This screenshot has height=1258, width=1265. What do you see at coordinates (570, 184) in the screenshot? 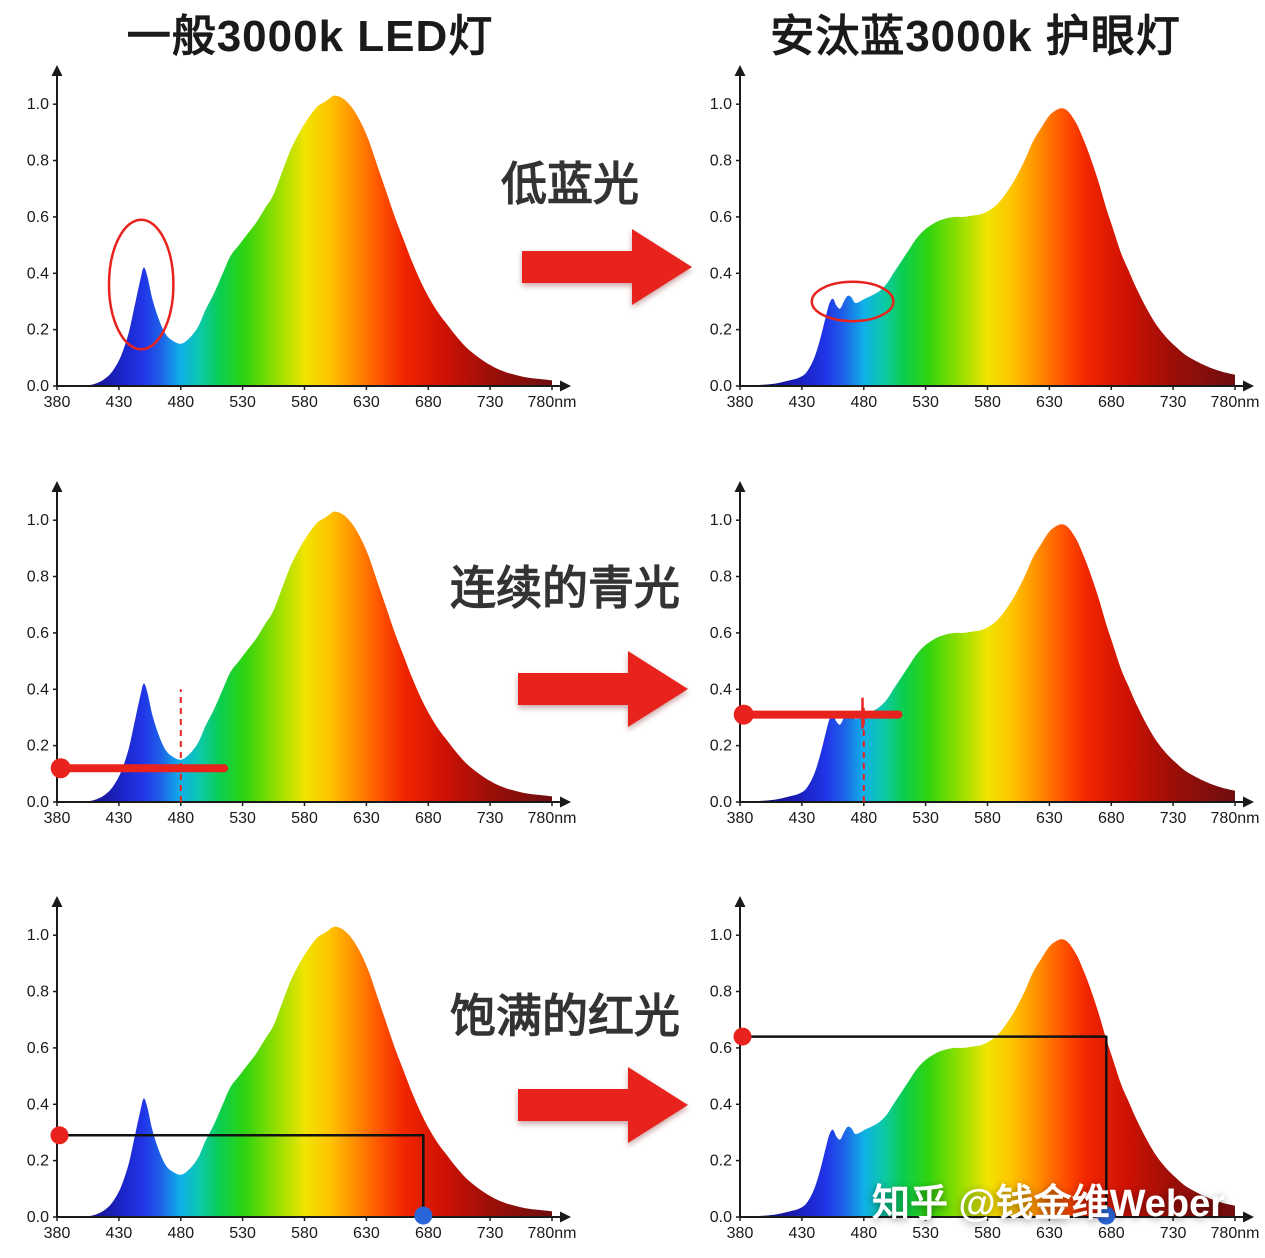
I see `row1-label-low-blue-light: 低蓝光` at bounding box center [570, 184].